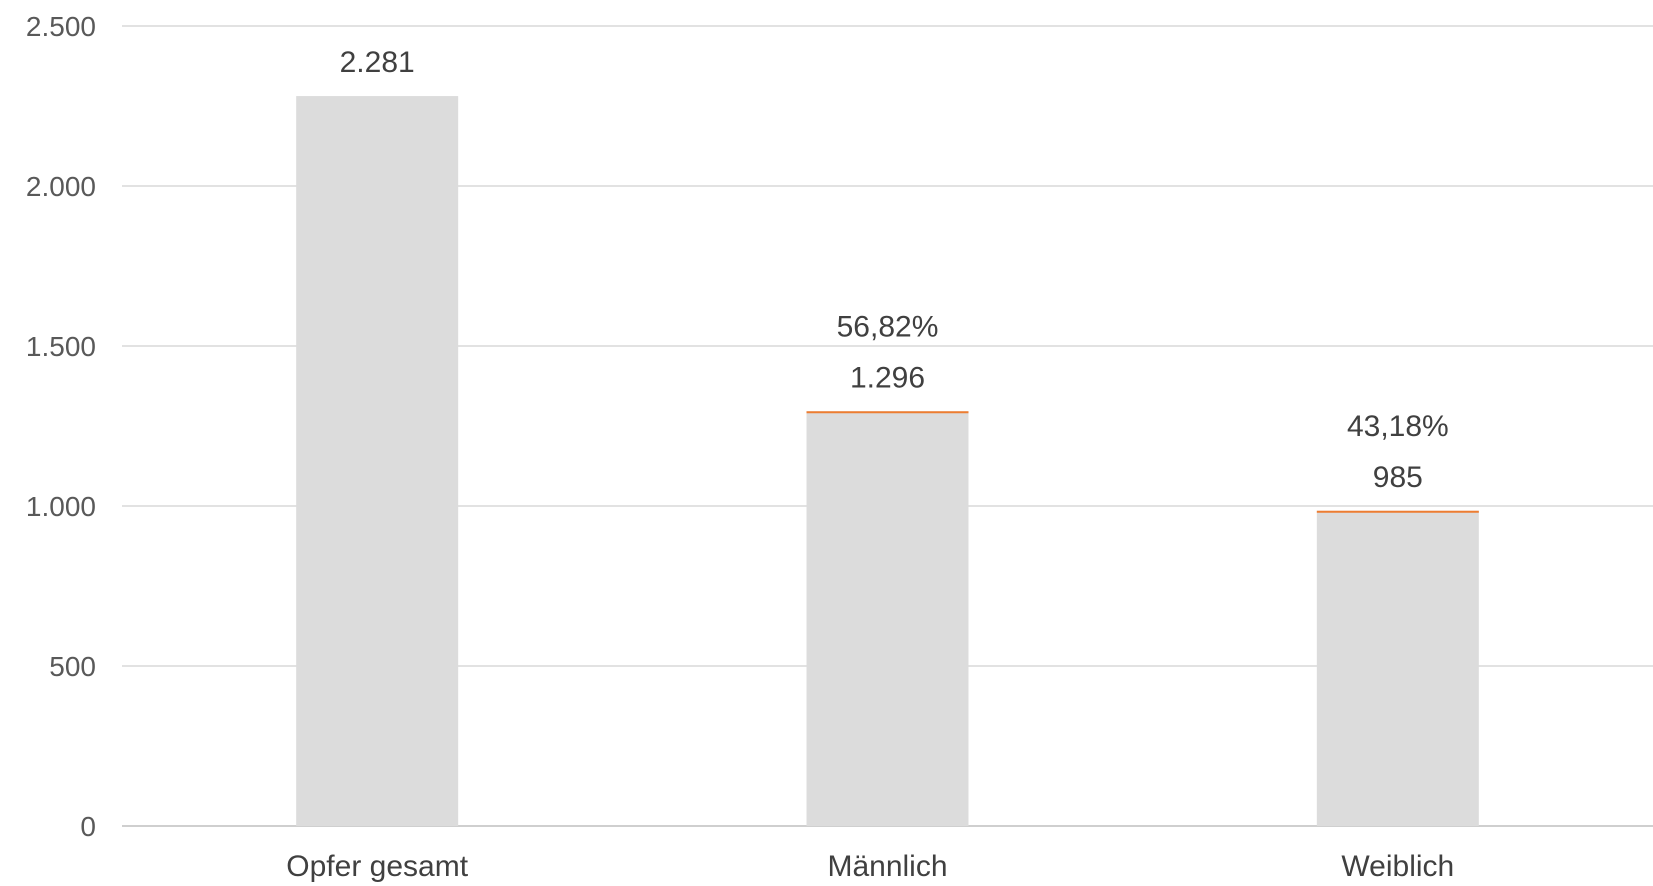 The width and height of the screenshot is (1653, 886). What do you see at coordinates (1397, 866) in the screenshot?
I see `category-label: Weiblich` at bounding box center [1397, 866].